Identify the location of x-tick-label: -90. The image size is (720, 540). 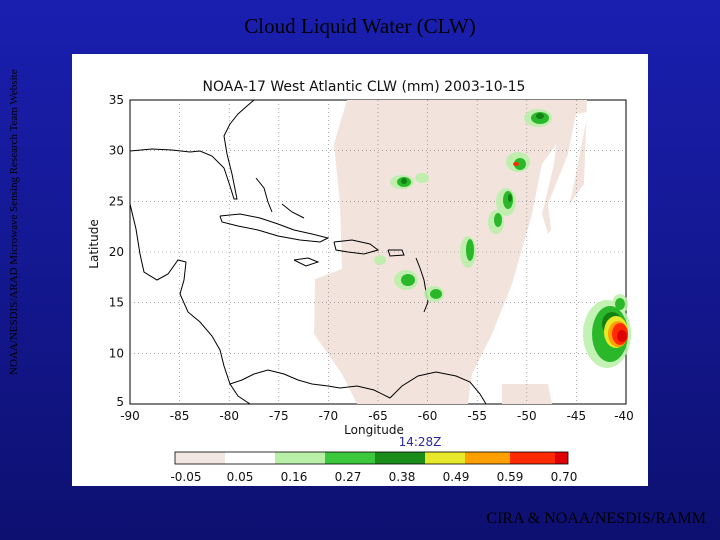
(130, 416).